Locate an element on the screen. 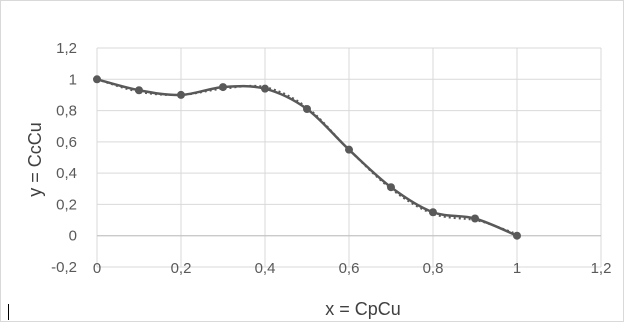 Image resolution: width=624 pixels, height=323 pixels. x-tick-label: 0,2 is located at coordinates (181, 268).